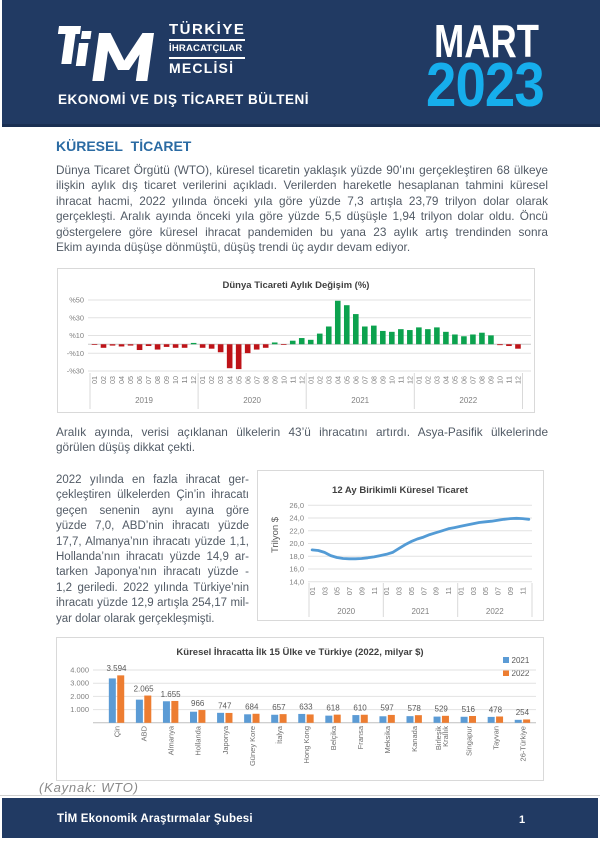 Image resolution: width=600 pixels, height=849 pixels. What do you see at coordinates (252, 707) in the screenshot?
I see `svg-text: 684` at bounding box center [252, 707].